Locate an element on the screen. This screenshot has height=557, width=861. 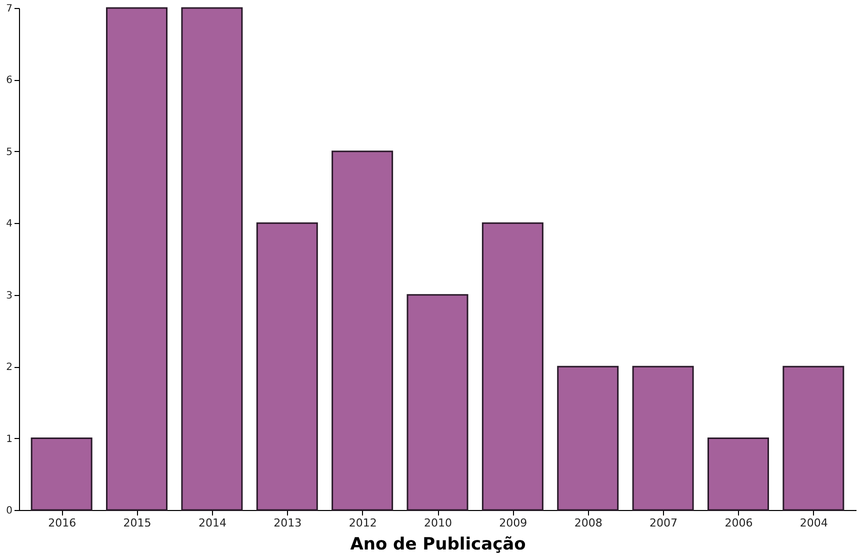
x-tick-label: 2007 is located at coordinates (664, 523).